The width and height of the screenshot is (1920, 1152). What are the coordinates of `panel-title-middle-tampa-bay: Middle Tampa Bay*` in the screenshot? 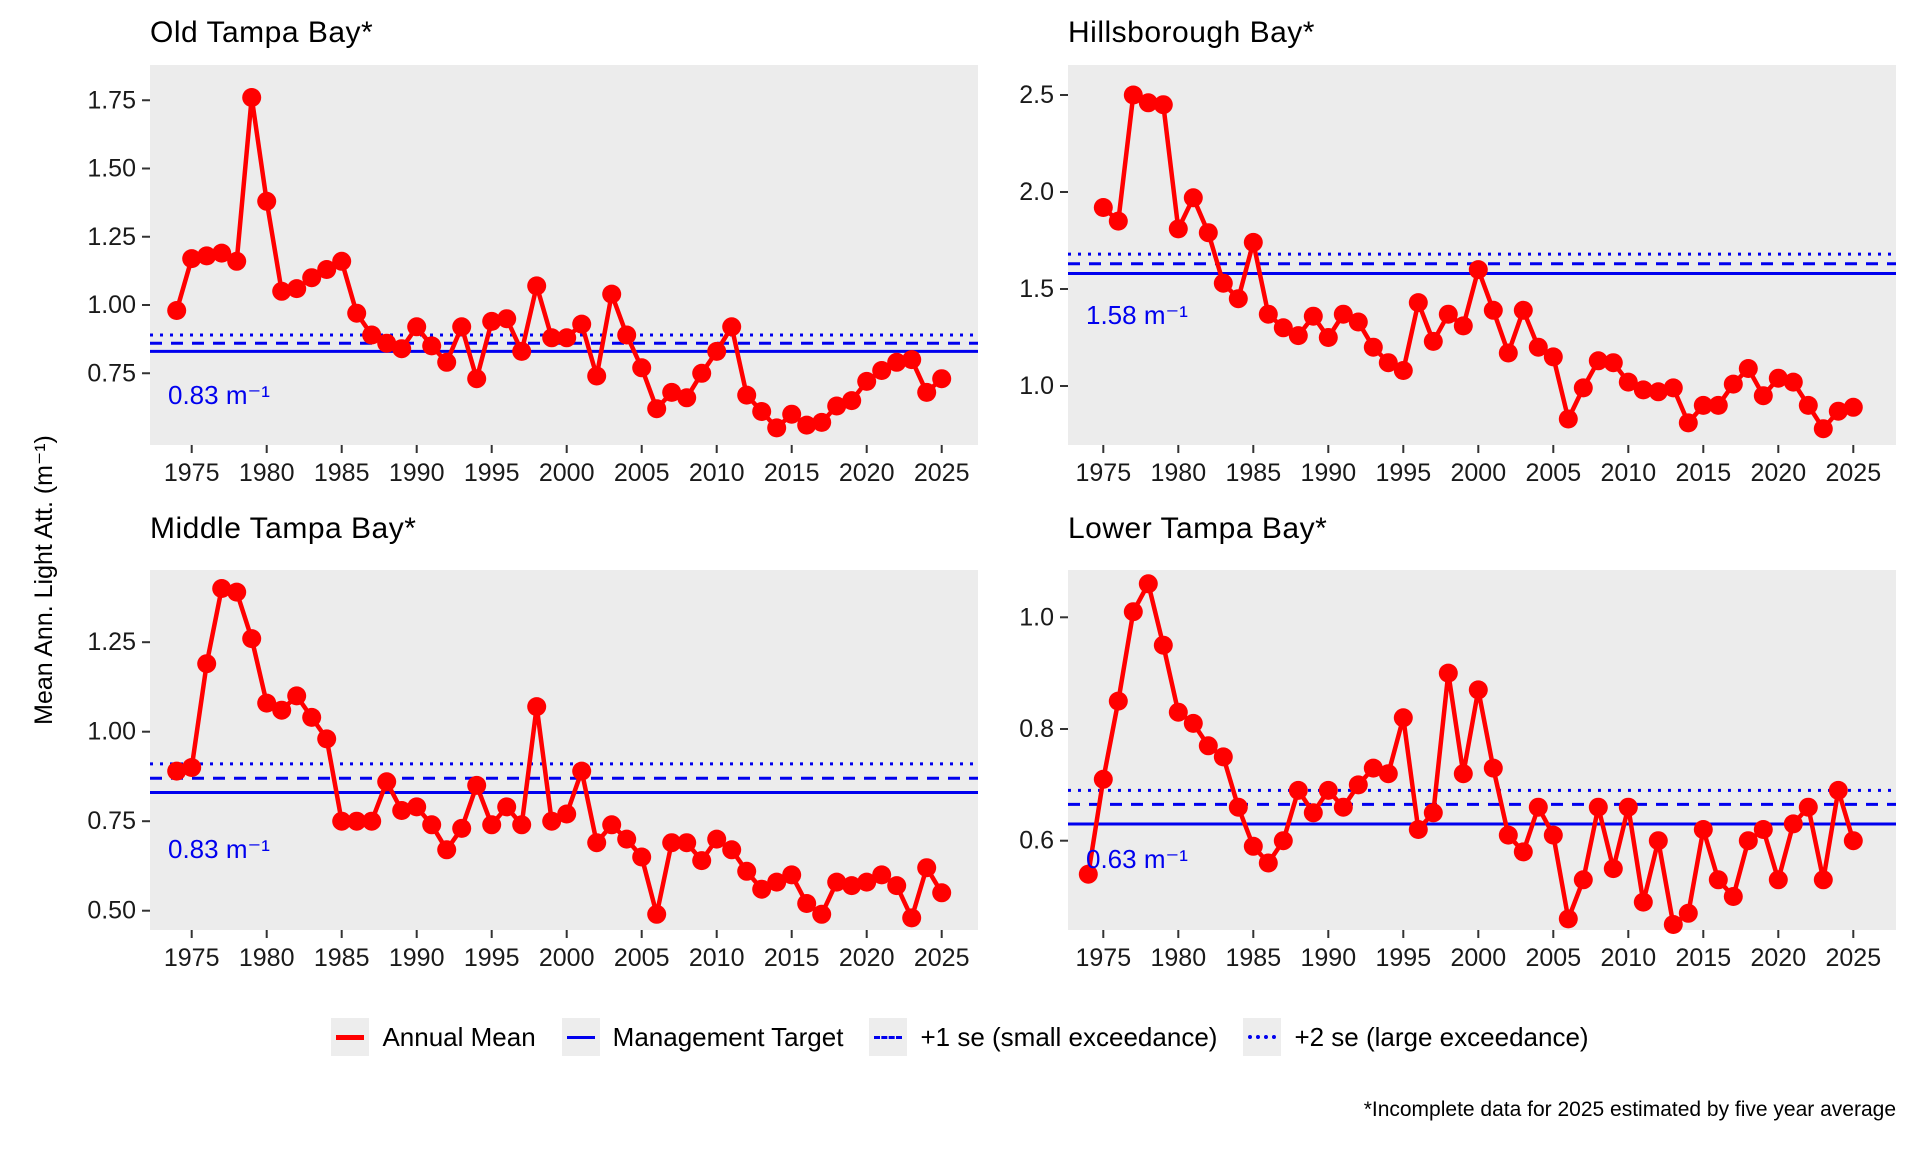 It's located at (283, 528).